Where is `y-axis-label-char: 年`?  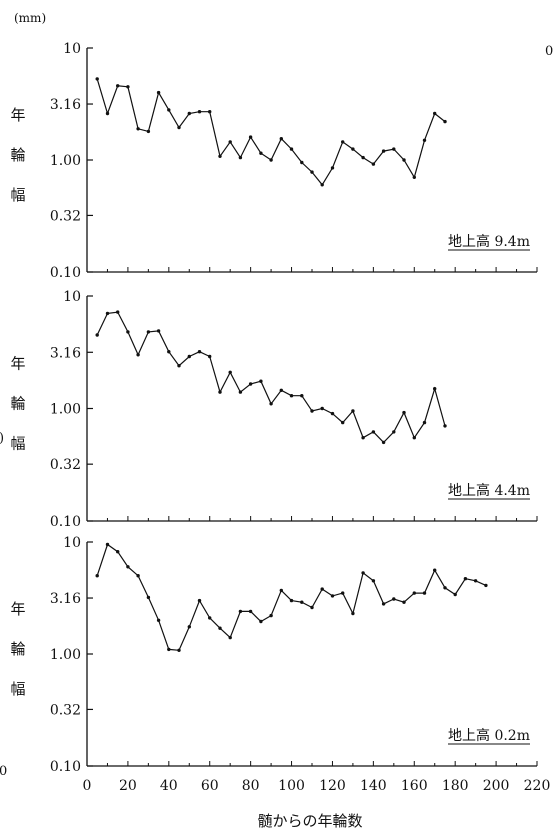 y-axis-label-char: 年 is located at coordinates (17, 364).